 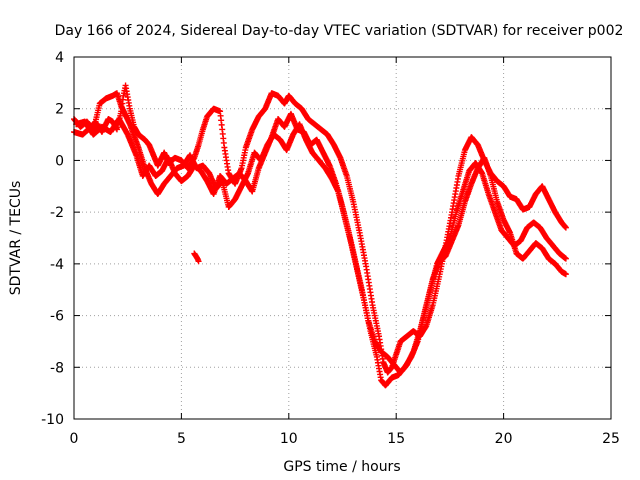 What do you see at coordinates (59, 161) in the screenshot?
I see `y-tick-label: 0` at bounding box center [59, 161].